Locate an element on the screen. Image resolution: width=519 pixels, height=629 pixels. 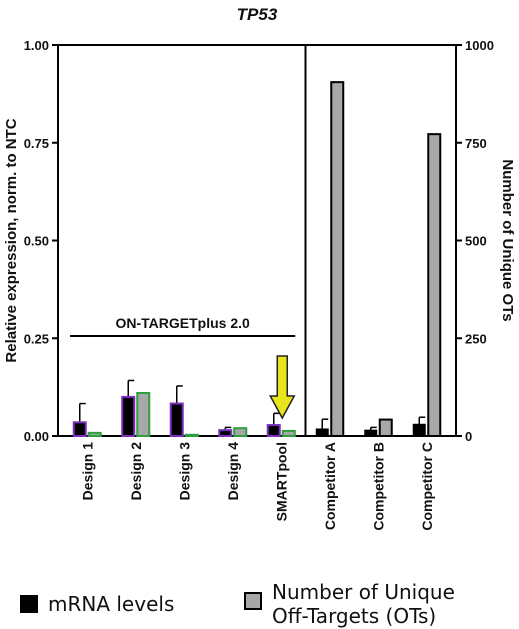
right-tick-label: 1000 is located at coordinates (479, 45).